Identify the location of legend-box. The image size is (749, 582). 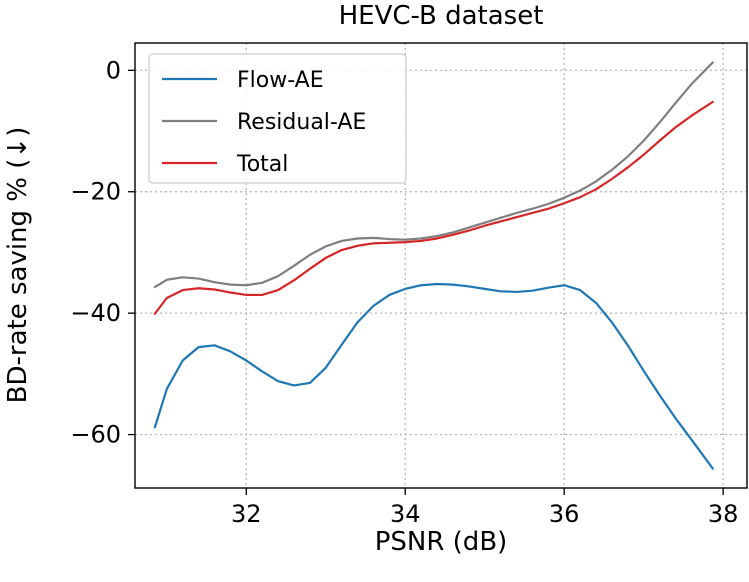
(277, 118).